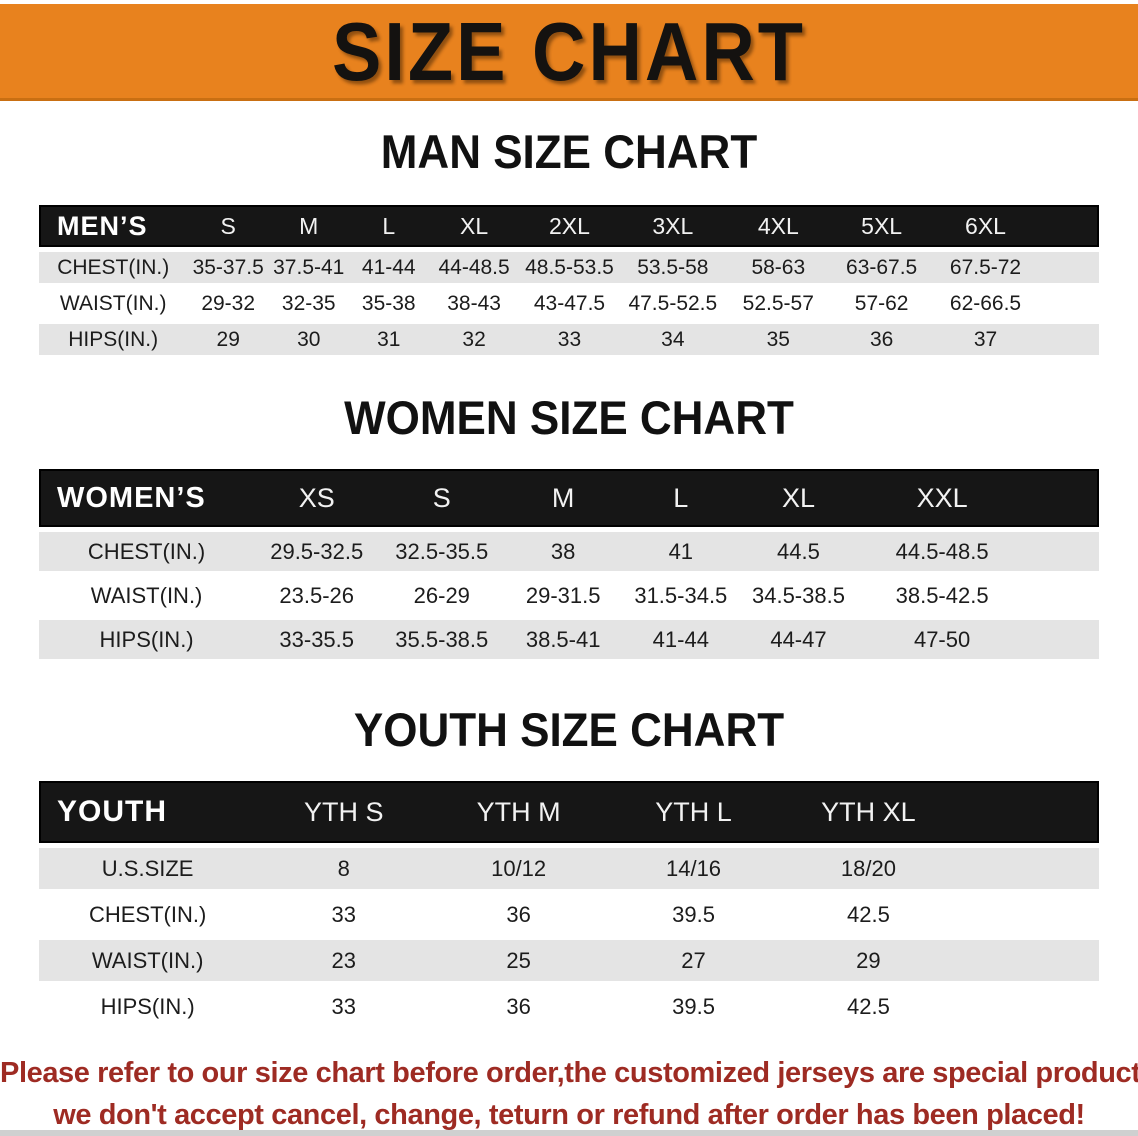  What do you see at coordinates (778, 267) in the screenshot?
I see `size-value: 58-63` at bounding box center [778, 267].